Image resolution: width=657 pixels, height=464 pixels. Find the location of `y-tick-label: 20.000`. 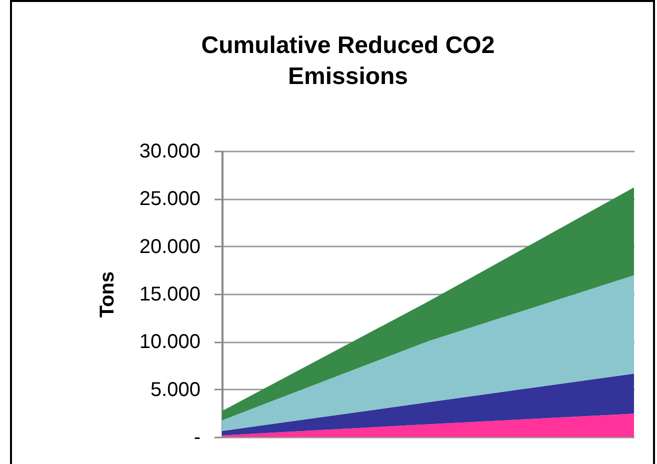

y-tick-label: 20.000 is located at coordinates (169, 247).